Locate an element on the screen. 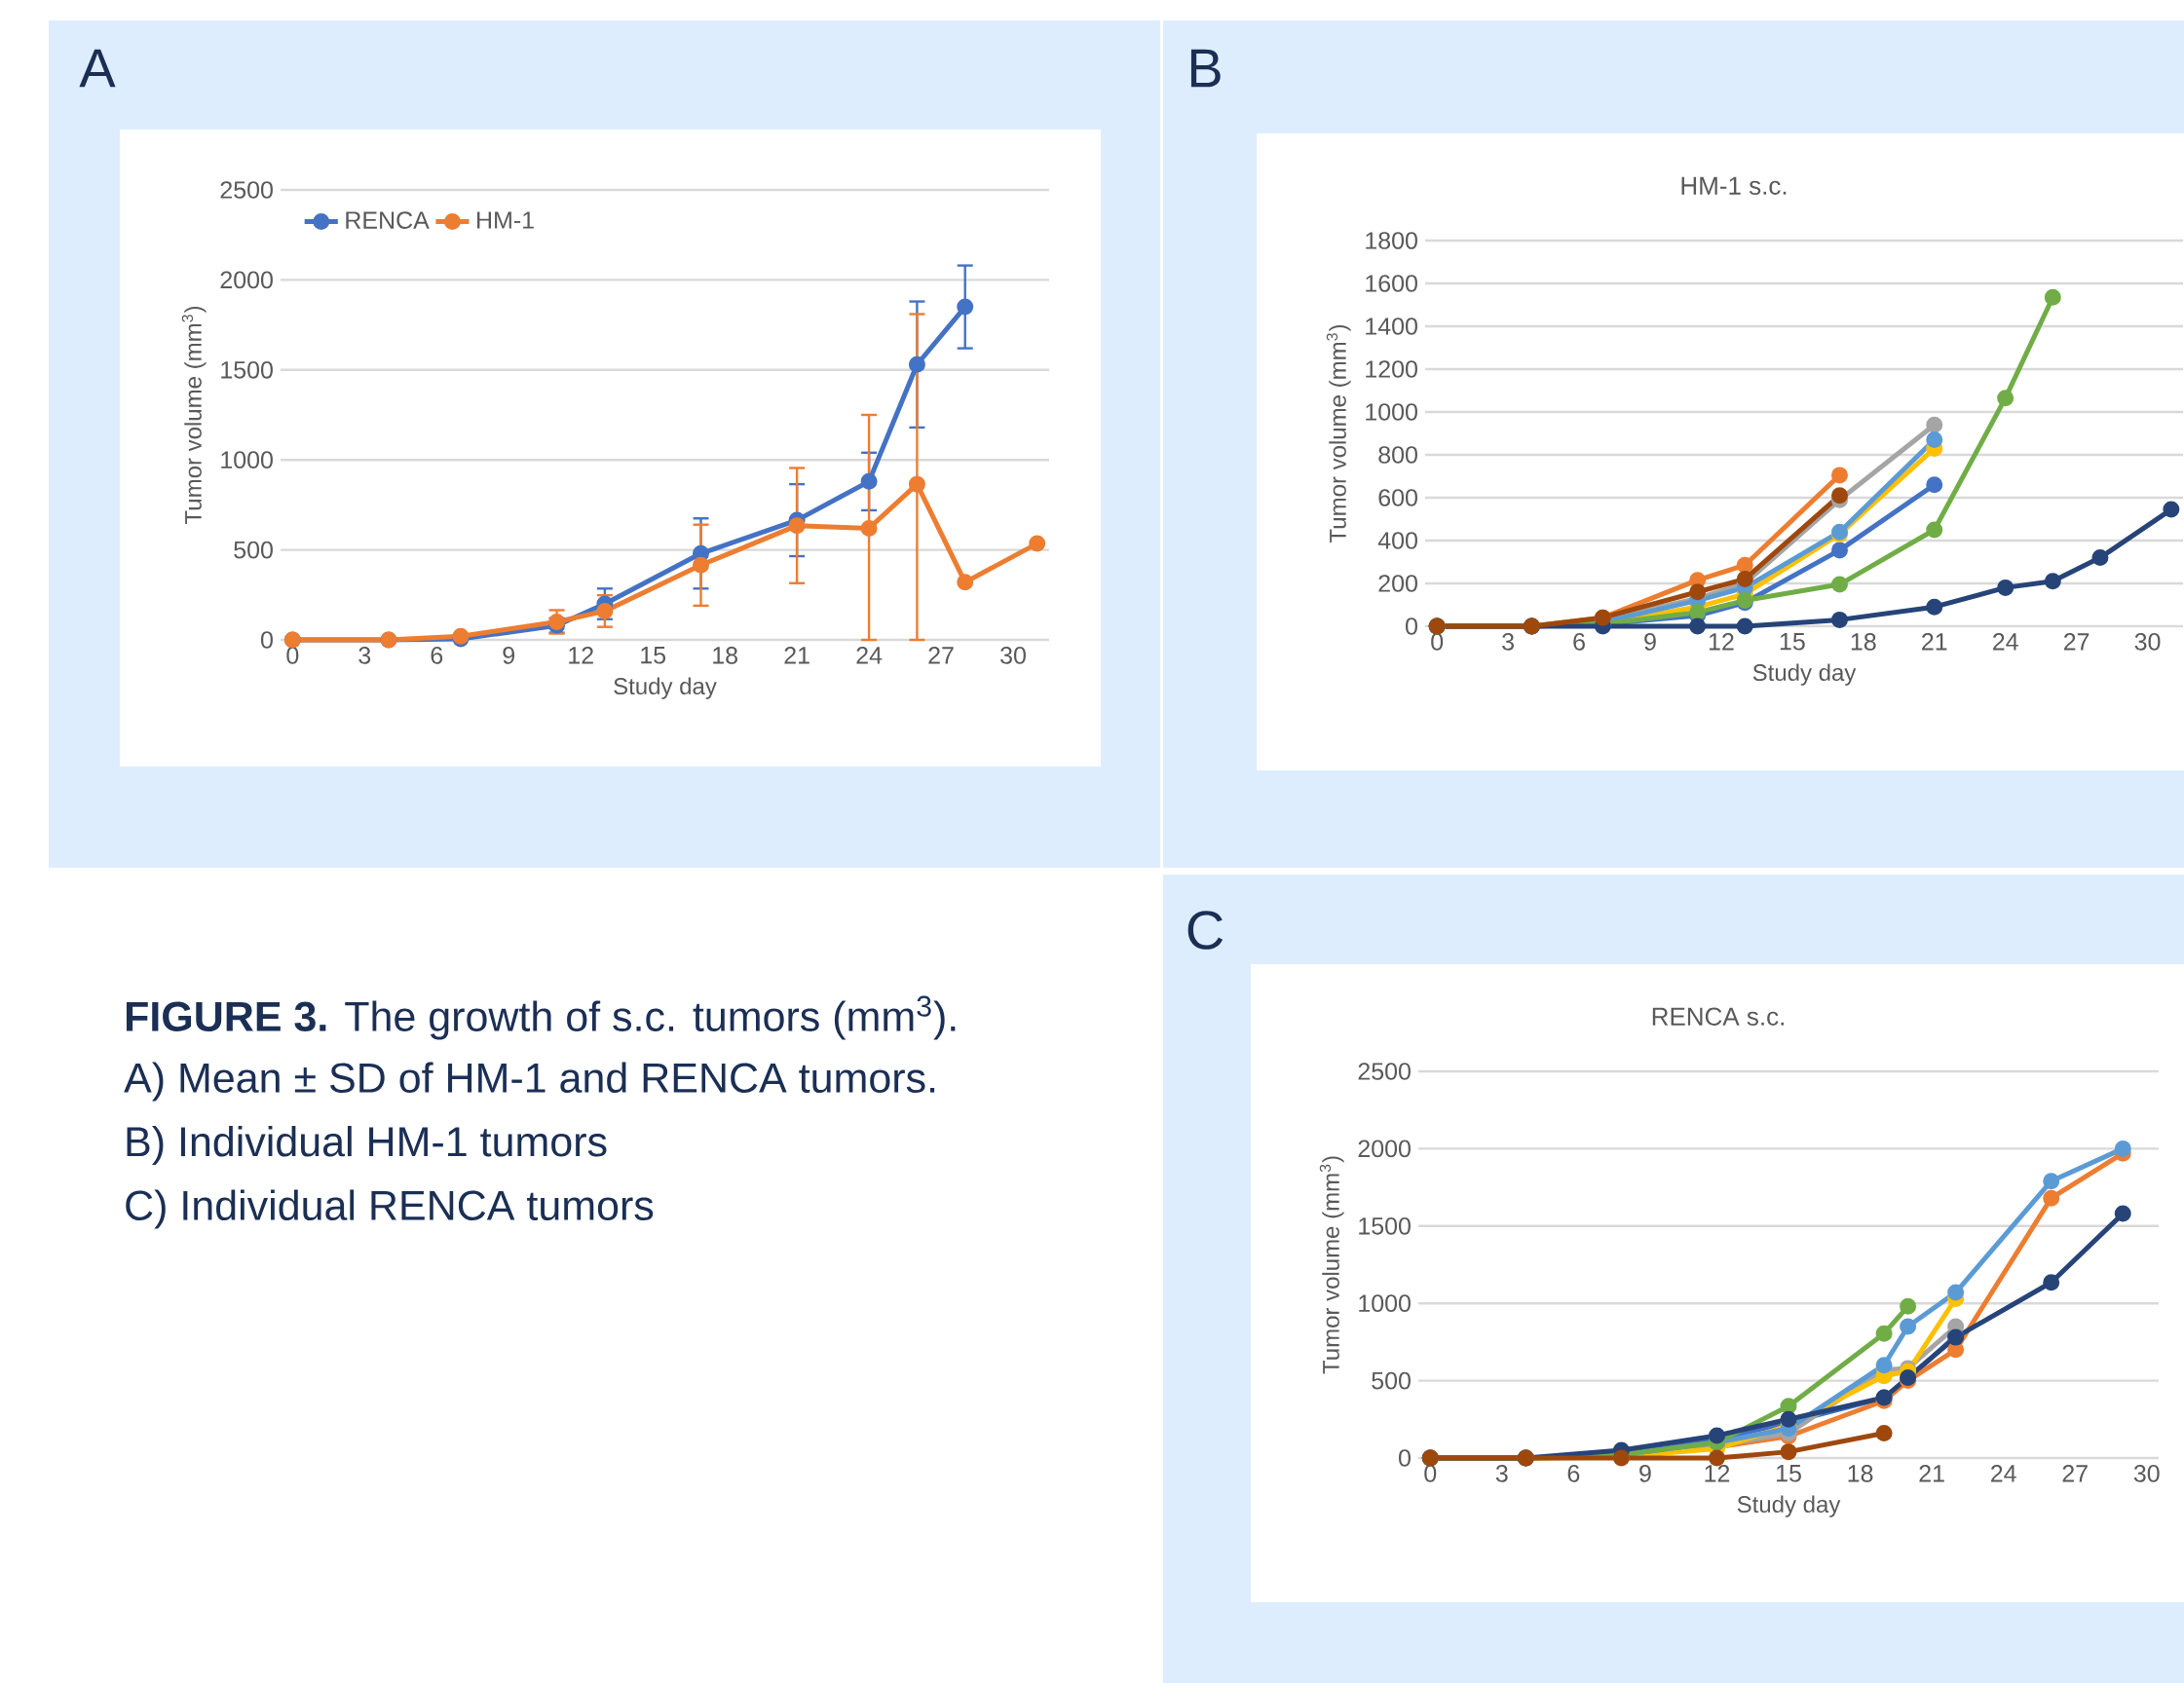 The height and width of the screenshot is (1683, 2184). chart-title: RENCA s.c. is located at coordinates (1718, 1017).